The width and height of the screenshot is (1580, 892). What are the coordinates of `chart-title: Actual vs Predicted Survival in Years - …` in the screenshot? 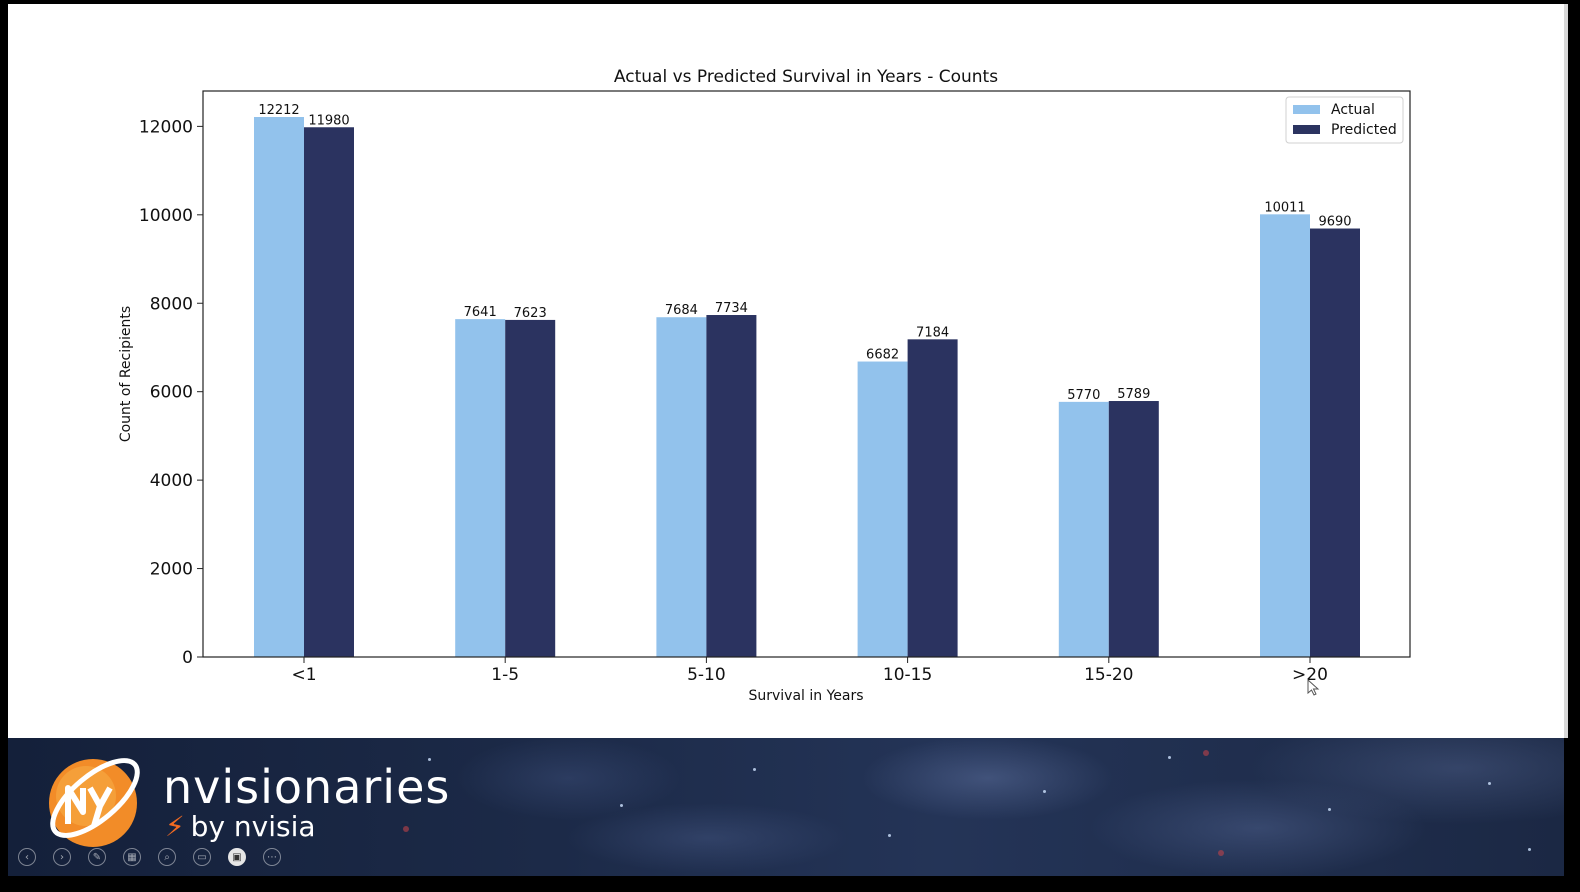 It's located at (806, 77).